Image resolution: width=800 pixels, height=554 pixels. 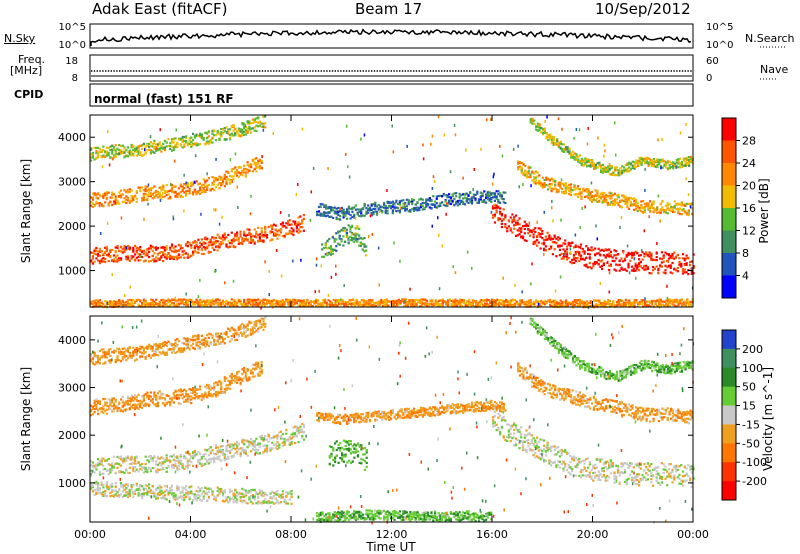 What do you see at coordinates (389, 9) in the screenshot?
I see `beam-label: Beam 17` at bounding box center [389, 9].